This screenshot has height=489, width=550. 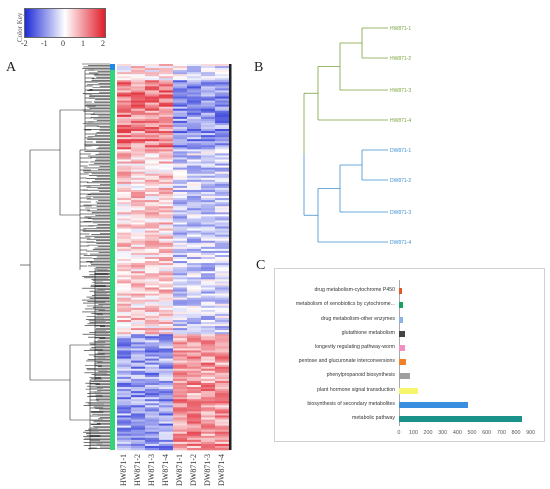 I want to click on dendrogram-leaf-label: HW871-4, so click(x=400, y=121).